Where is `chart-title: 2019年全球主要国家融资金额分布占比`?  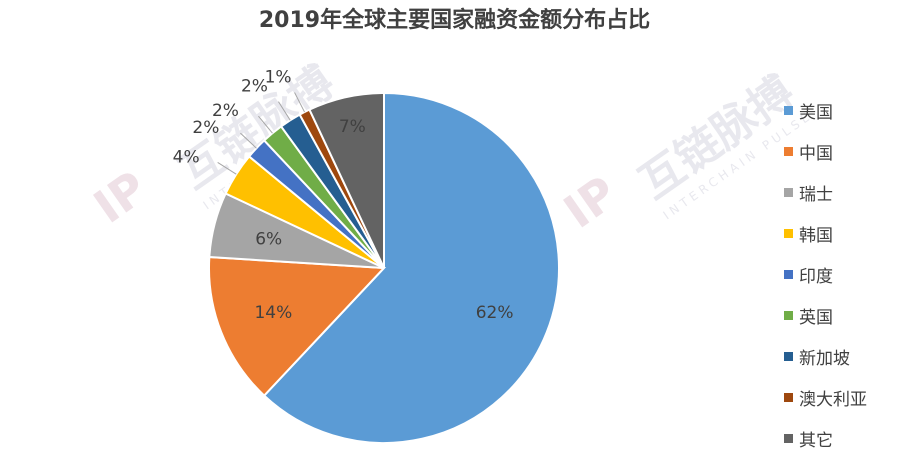
chart-title: 2019年全球主要国家融资金额分布占比 is located at coordinates (454, 20).